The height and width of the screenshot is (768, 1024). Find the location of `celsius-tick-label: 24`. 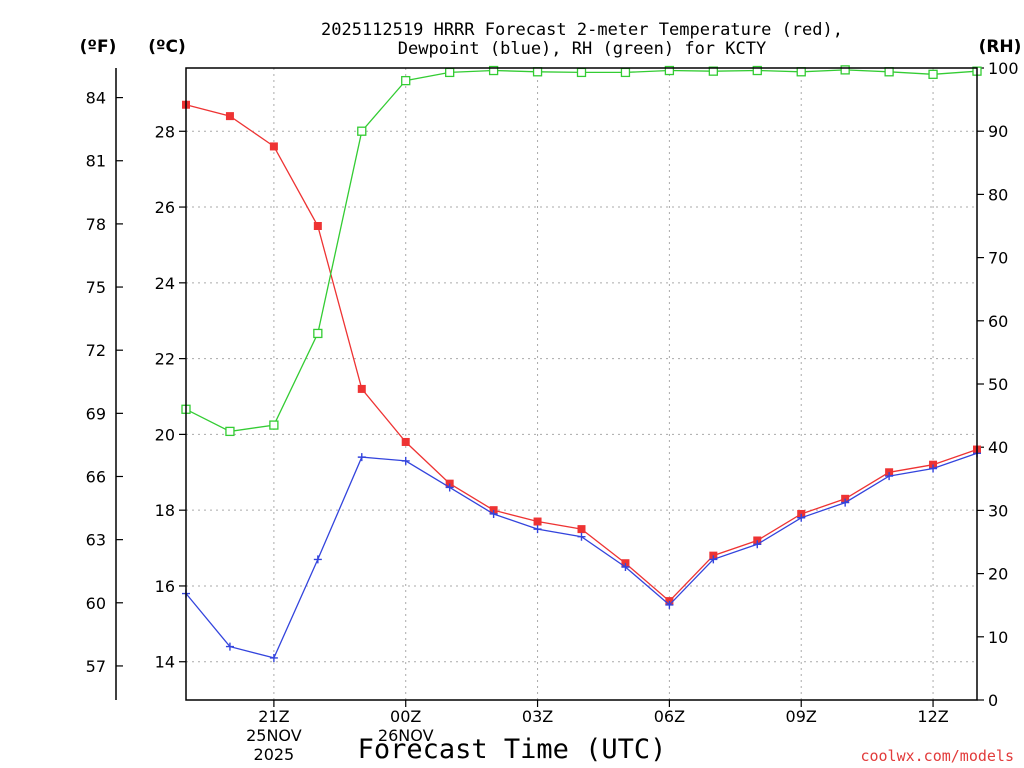

celsius-tick-label: 24 is located at coordinates (165, 283).